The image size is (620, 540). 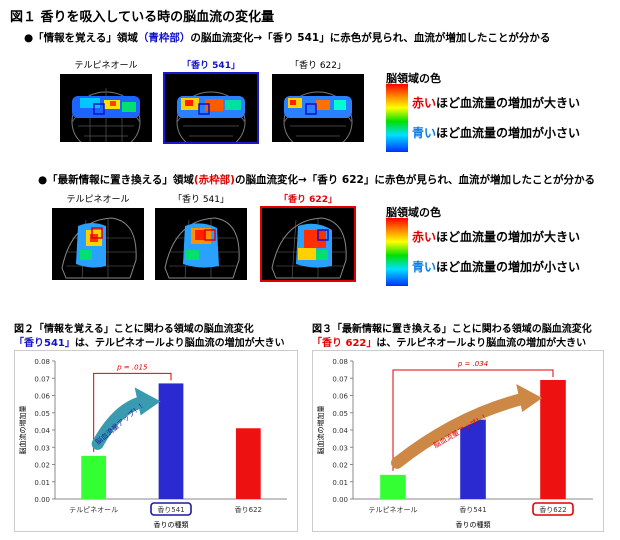 What do you see at coordinates (508, 133) in the screenshot?
I see `scale1-blue-rest: ほど血流量の増加が小さい` at bounding box center [508, 133].